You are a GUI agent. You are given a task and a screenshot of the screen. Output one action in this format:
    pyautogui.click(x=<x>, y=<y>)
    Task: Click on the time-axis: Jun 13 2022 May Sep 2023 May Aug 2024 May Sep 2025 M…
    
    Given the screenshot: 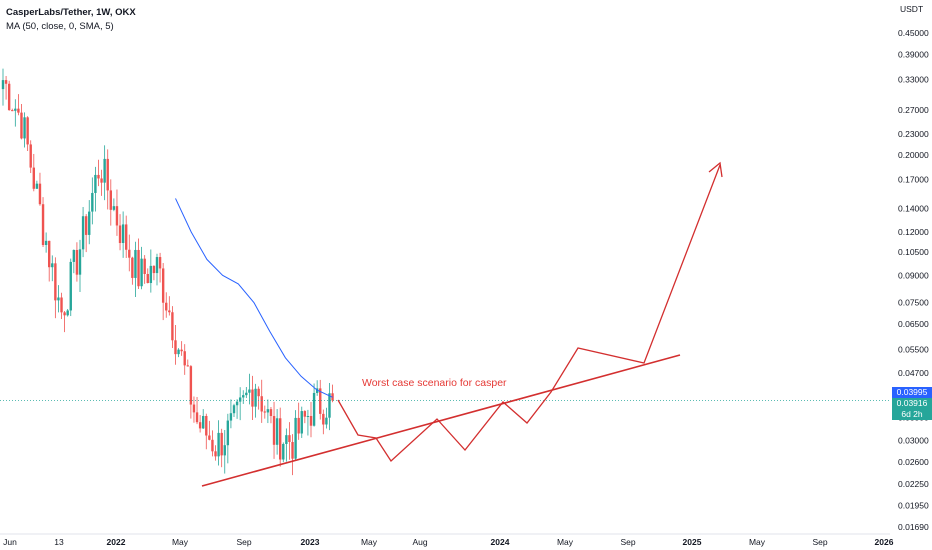 What is the action you would take?
    pyautogui.click(x=447, y=540)
    